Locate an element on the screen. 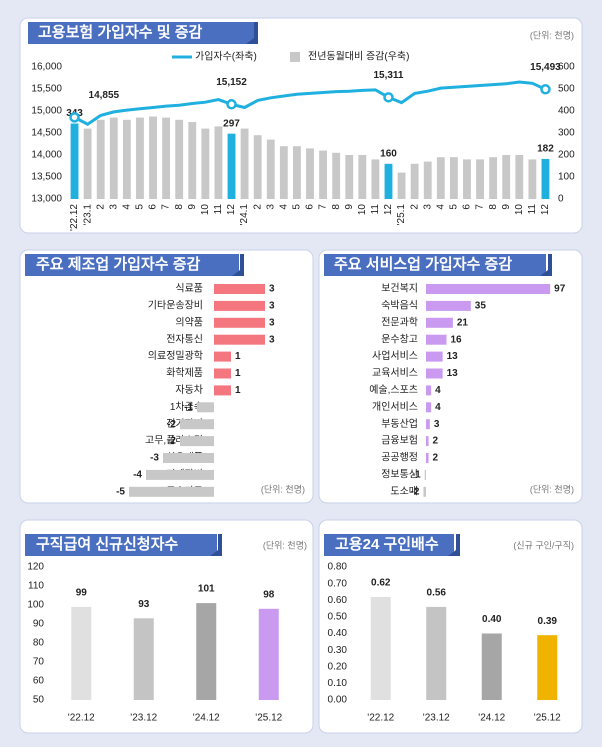 This screenshot has width=602, height=747. data-label: 0.39 is located at coordinates (548, 621).